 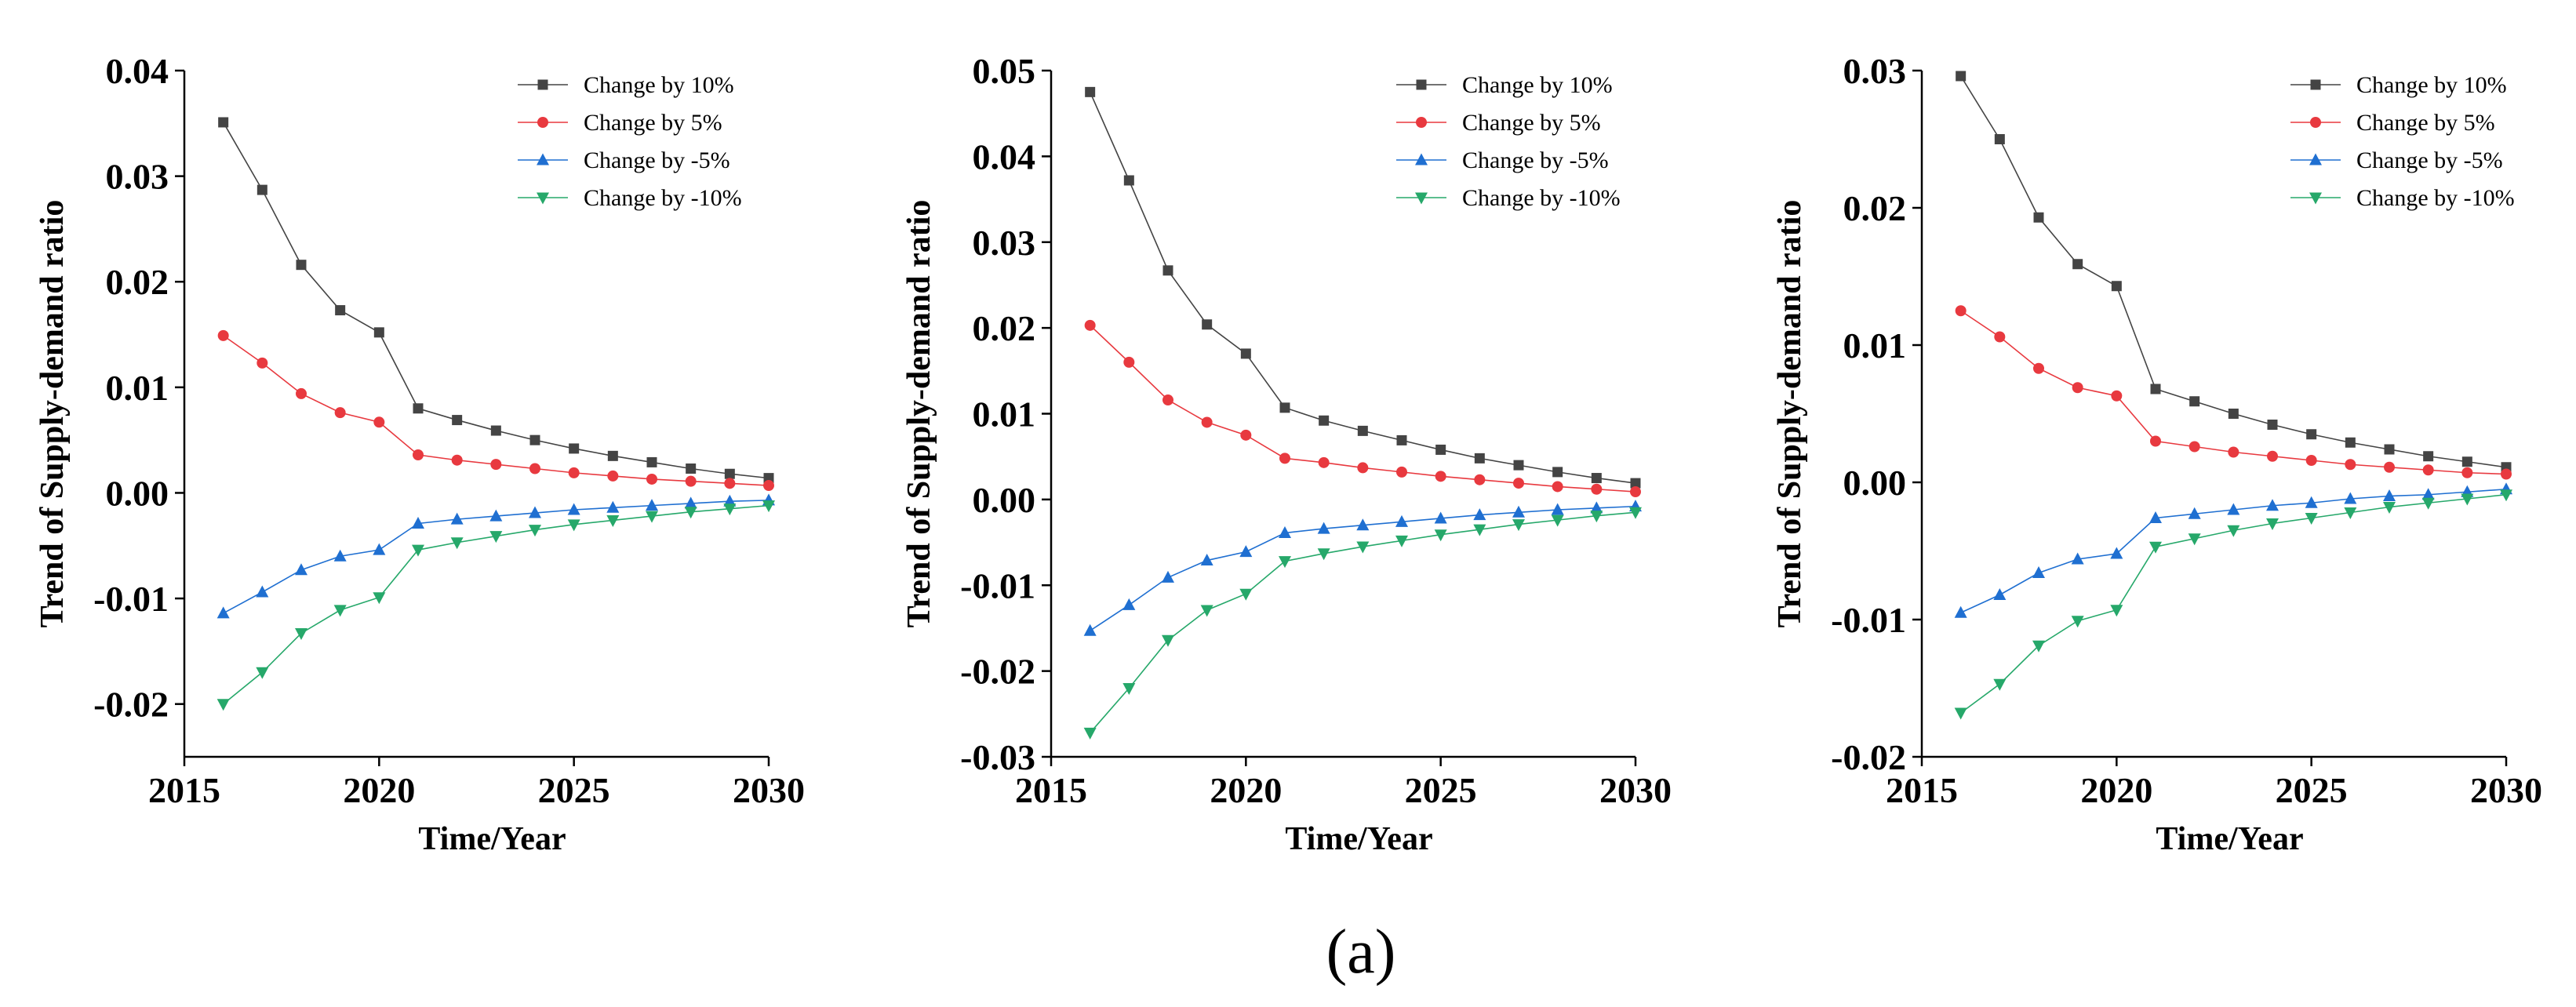 What do you see at coordinates (1004, 414) in the screenshot?
I see `y-tick-label: 0.01` at bounding box center [1004, 414].